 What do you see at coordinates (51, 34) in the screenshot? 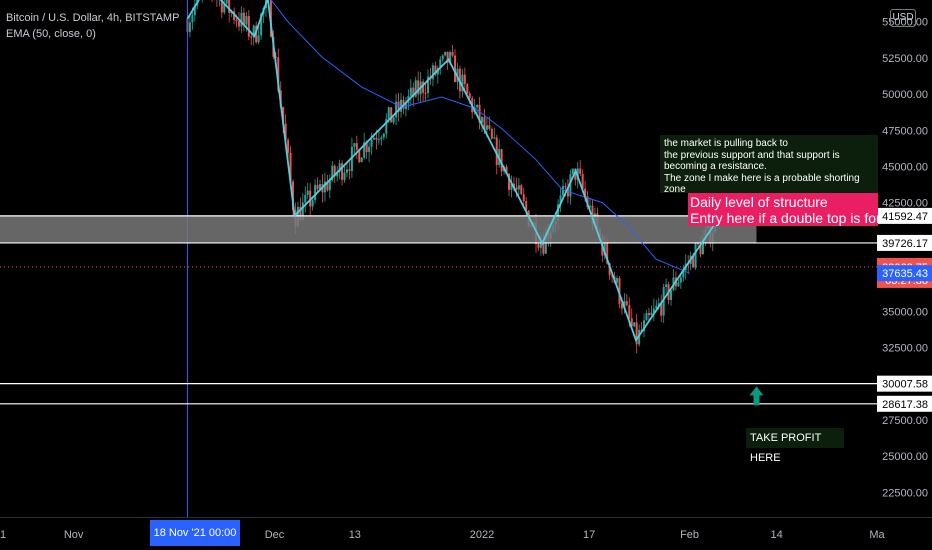
I see `ema-indicator-label: EMA (50, close, 0)` at bounding box center [51, 34].